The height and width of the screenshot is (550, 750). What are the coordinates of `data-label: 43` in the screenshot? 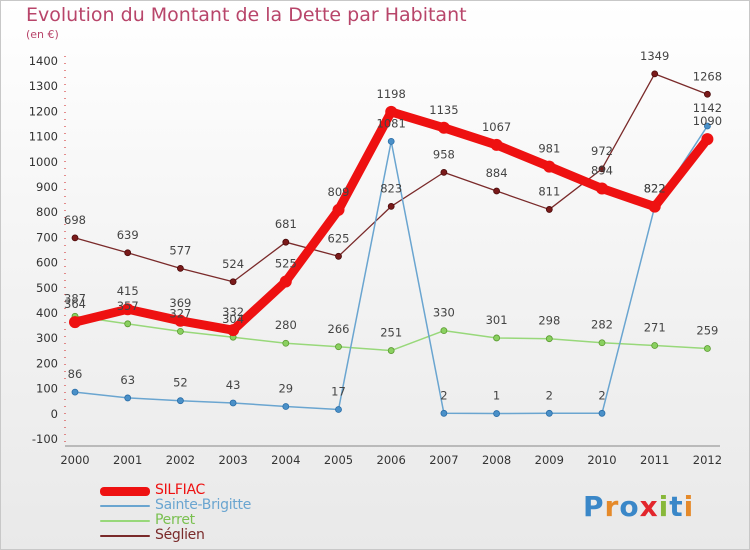 It's located at (233, 385).